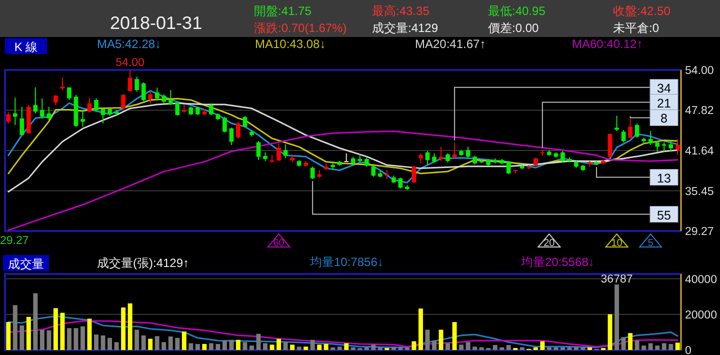  Describe the element at coordinates (642, 11) in the screenshot. I see `text: 收盤:42.50` at that location.